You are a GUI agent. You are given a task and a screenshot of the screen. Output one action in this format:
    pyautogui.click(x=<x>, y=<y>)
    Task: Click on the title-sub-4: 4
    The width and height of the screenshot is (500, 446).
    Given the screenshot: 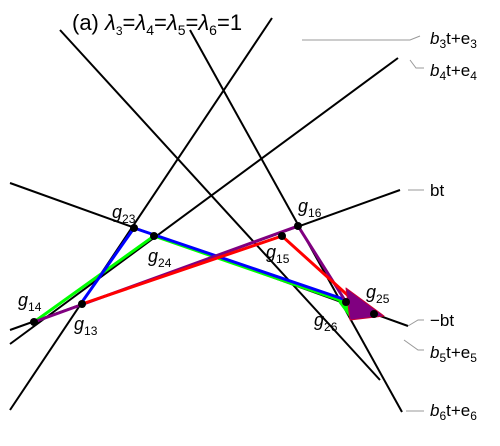 What is the action you would take?
    pyautogui.click(x=150, y=30)
    